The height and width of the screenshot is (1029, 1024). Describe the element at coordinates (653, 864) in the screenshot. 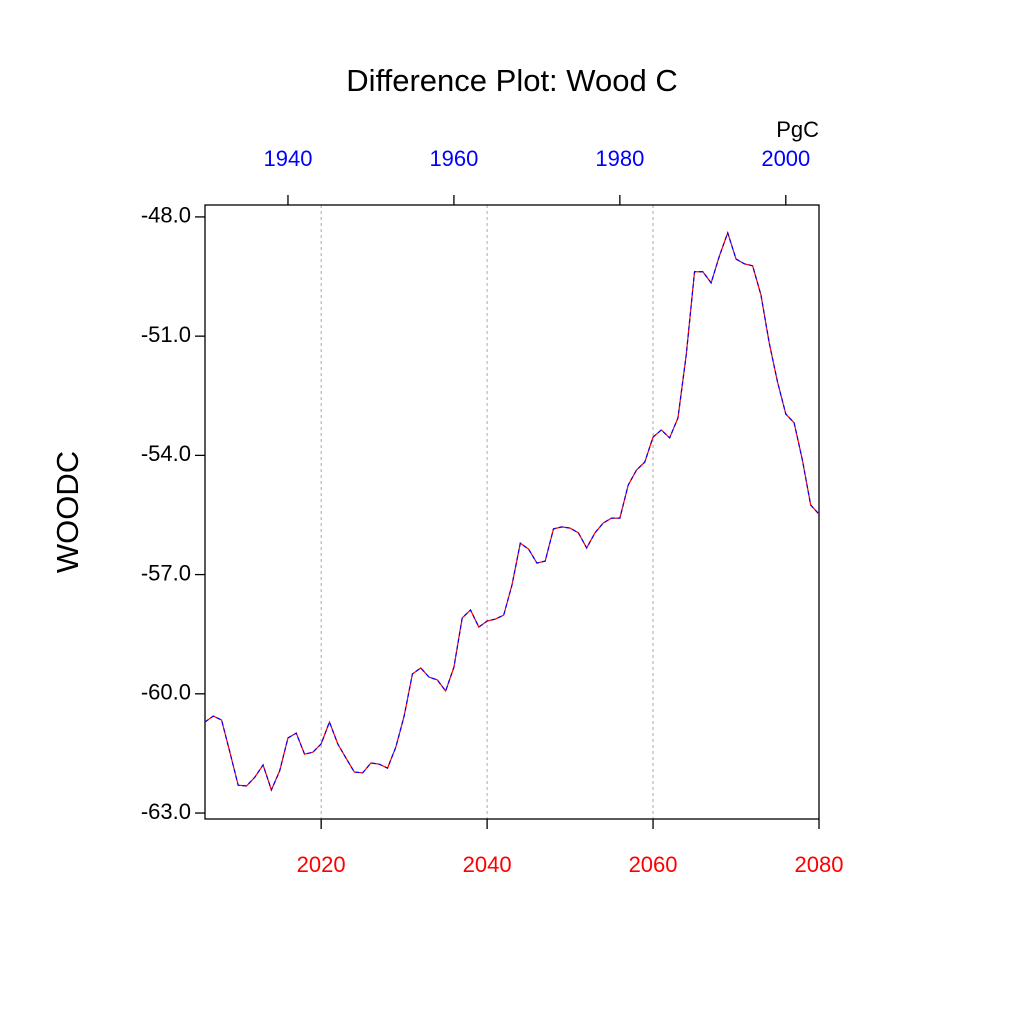

I see `x-tick-label: 2060` at that location.